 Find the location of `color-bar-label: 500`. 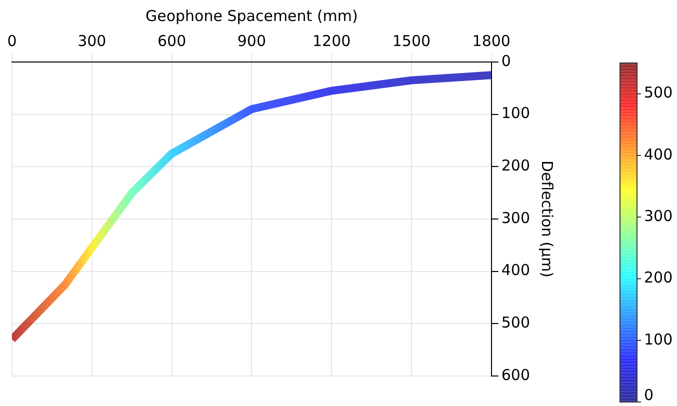

color-bar-label: 500 is located at coordinates (658, 93).